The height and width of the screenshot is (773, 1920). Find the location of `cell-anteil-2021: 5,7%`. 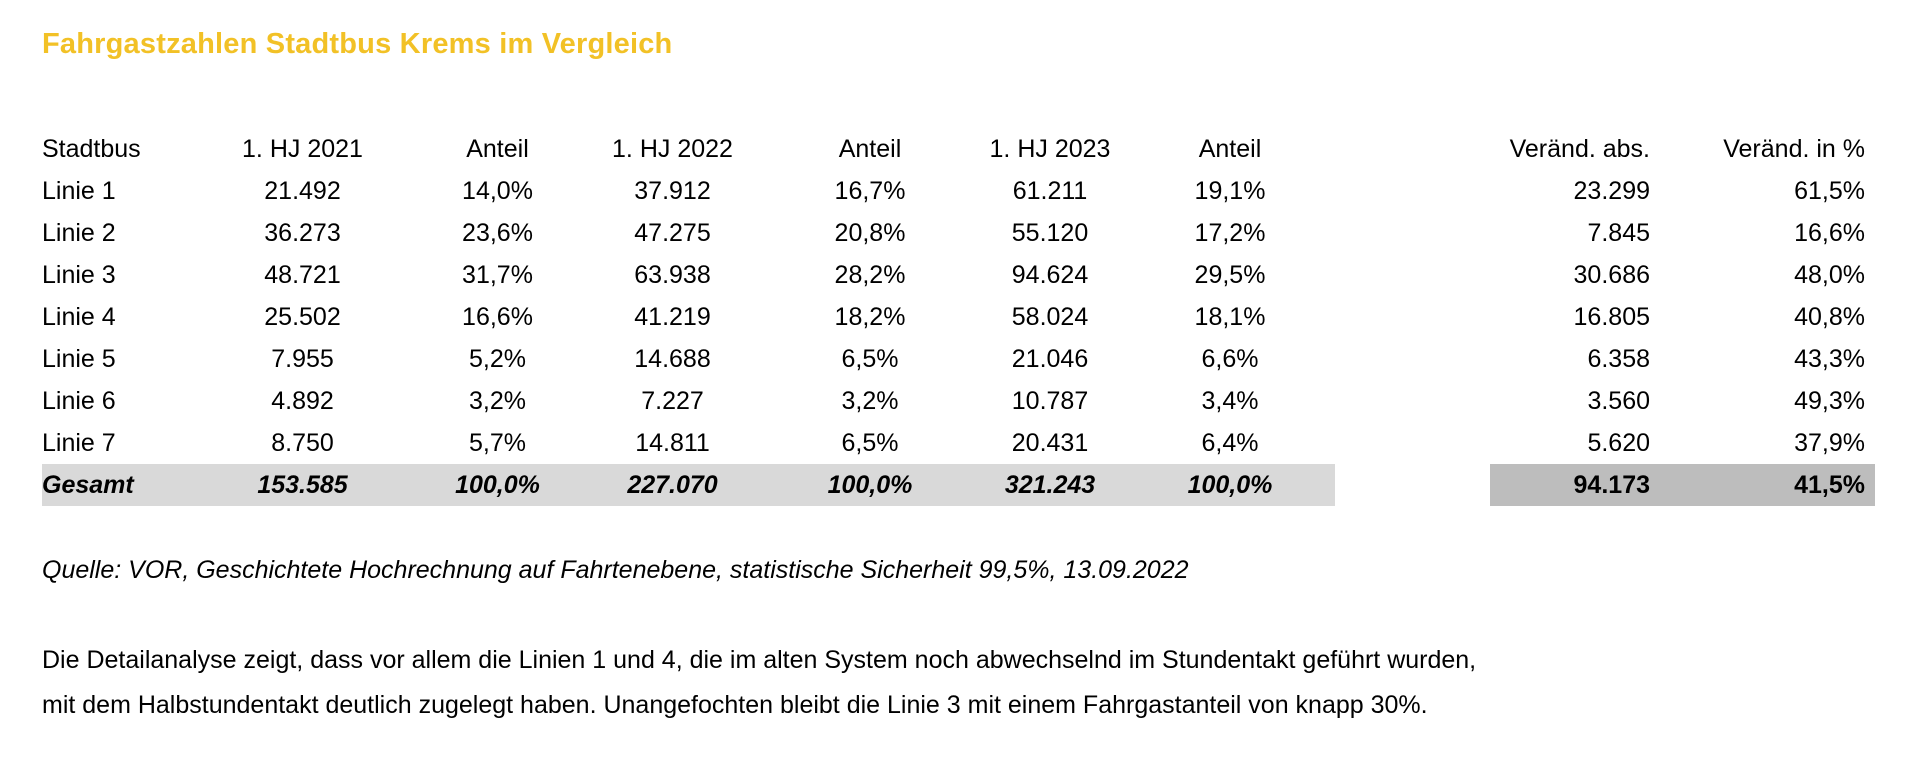

cell-anteil-2021: 5,7% is located at coordinates (497, 442).